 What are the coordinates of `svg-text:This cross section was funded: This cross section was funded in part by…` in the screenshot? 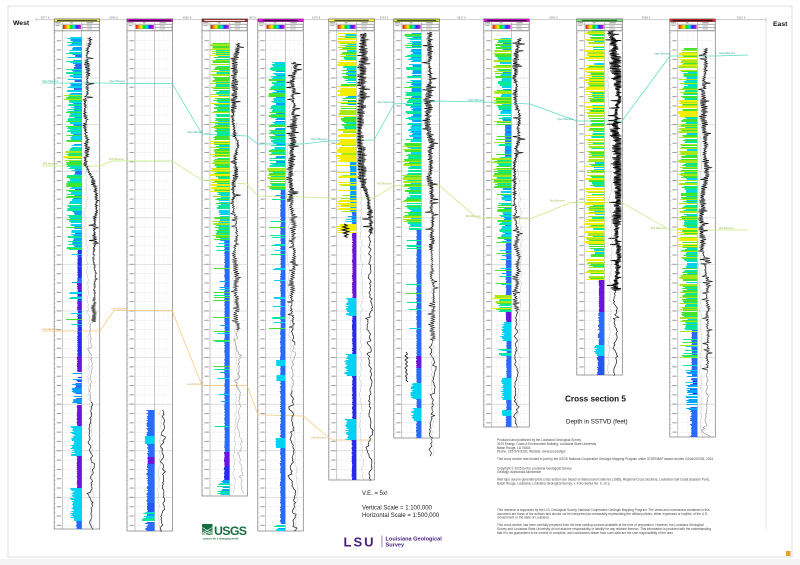 It's located at (605, 459).